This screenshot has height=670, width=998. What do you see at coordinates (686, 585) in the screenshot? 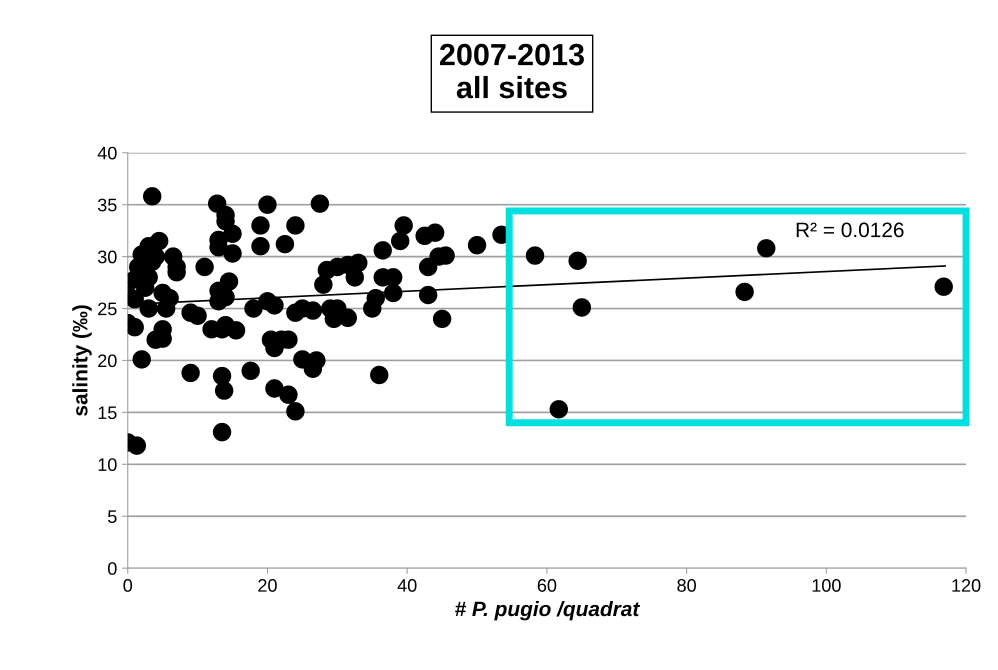
I see `x-tick-label: 80` at bounding box center [686, 585].